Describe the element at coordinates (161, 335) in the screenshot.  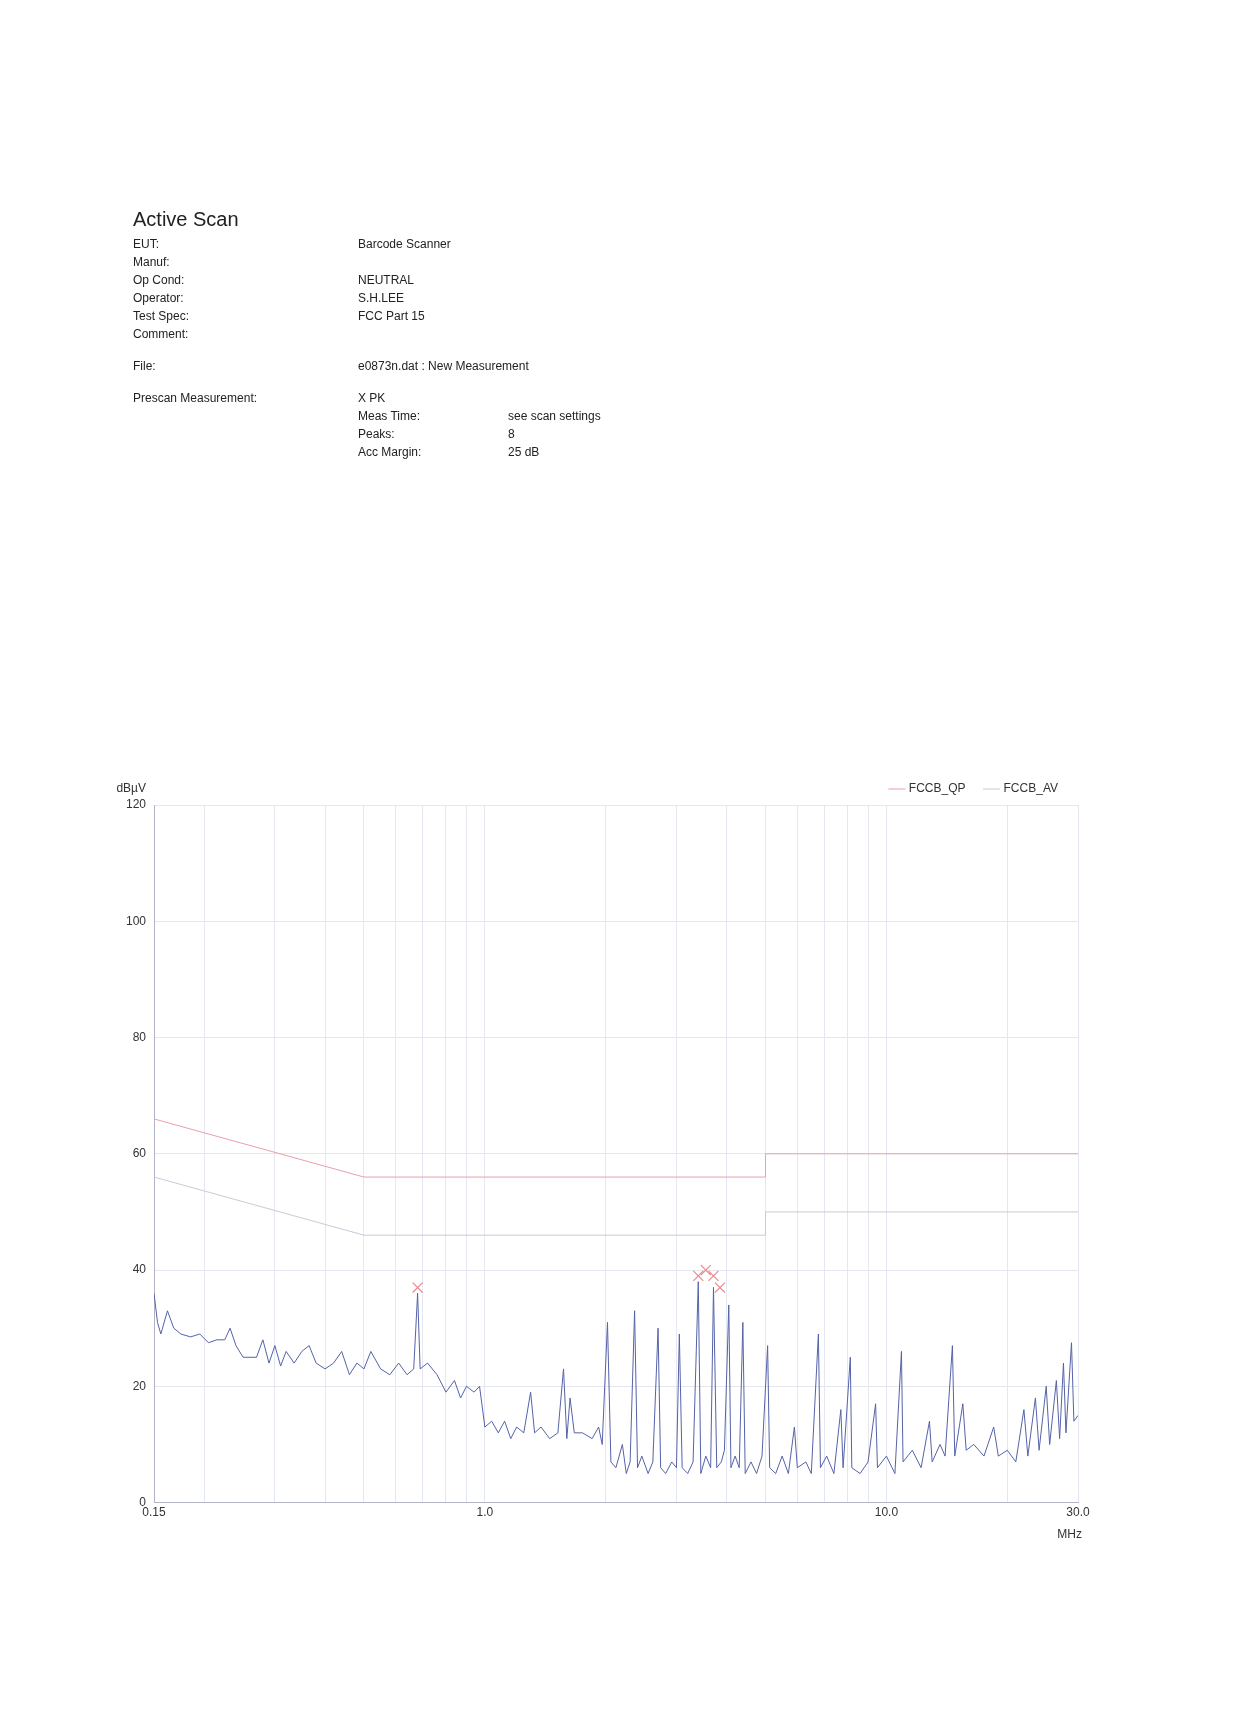
I see `text: Comment:` at that location.